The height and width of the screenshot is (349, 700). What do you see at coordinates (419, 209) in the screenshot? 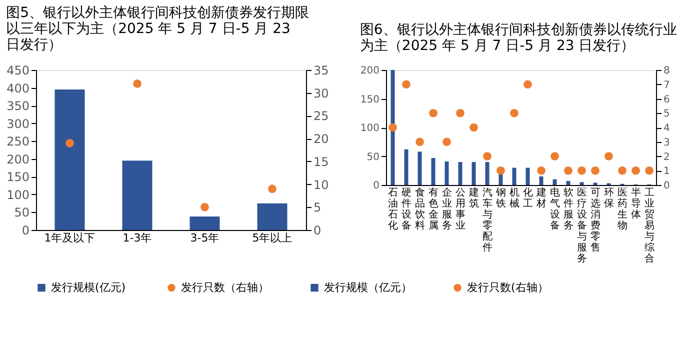
I see `x-tick-label: 食品饮料` at bounding box center [419, 209].